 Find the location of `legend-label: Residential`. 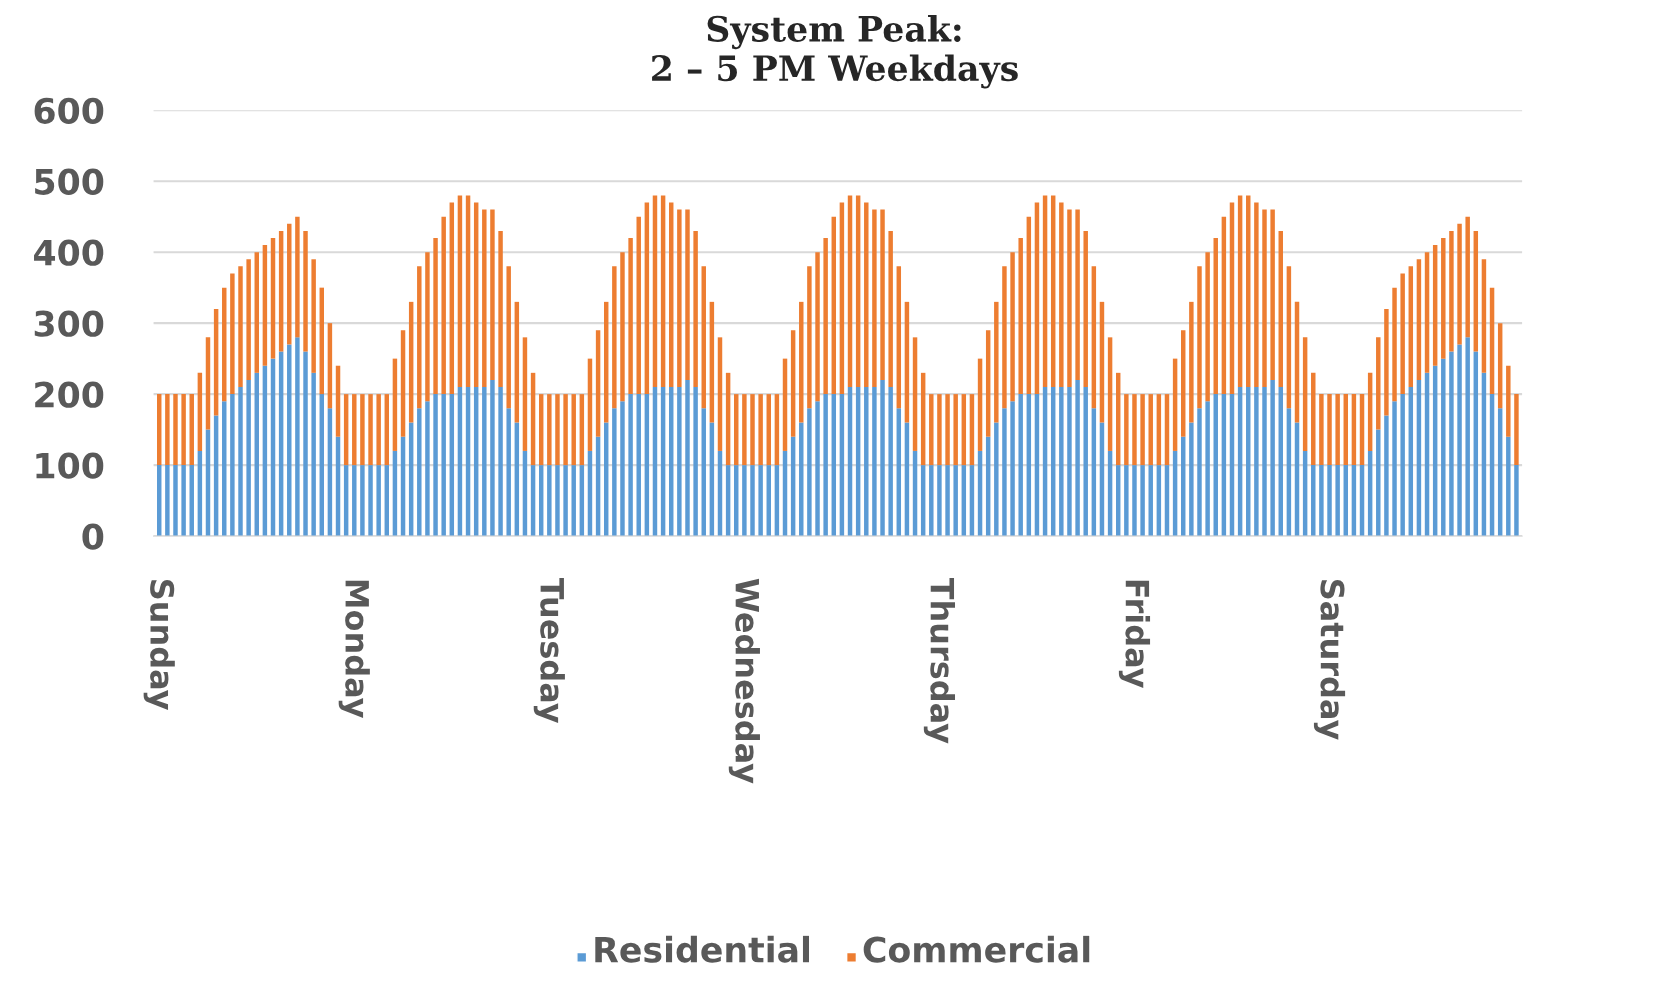

legend-label: Residential is located at coordinates (702, 949).